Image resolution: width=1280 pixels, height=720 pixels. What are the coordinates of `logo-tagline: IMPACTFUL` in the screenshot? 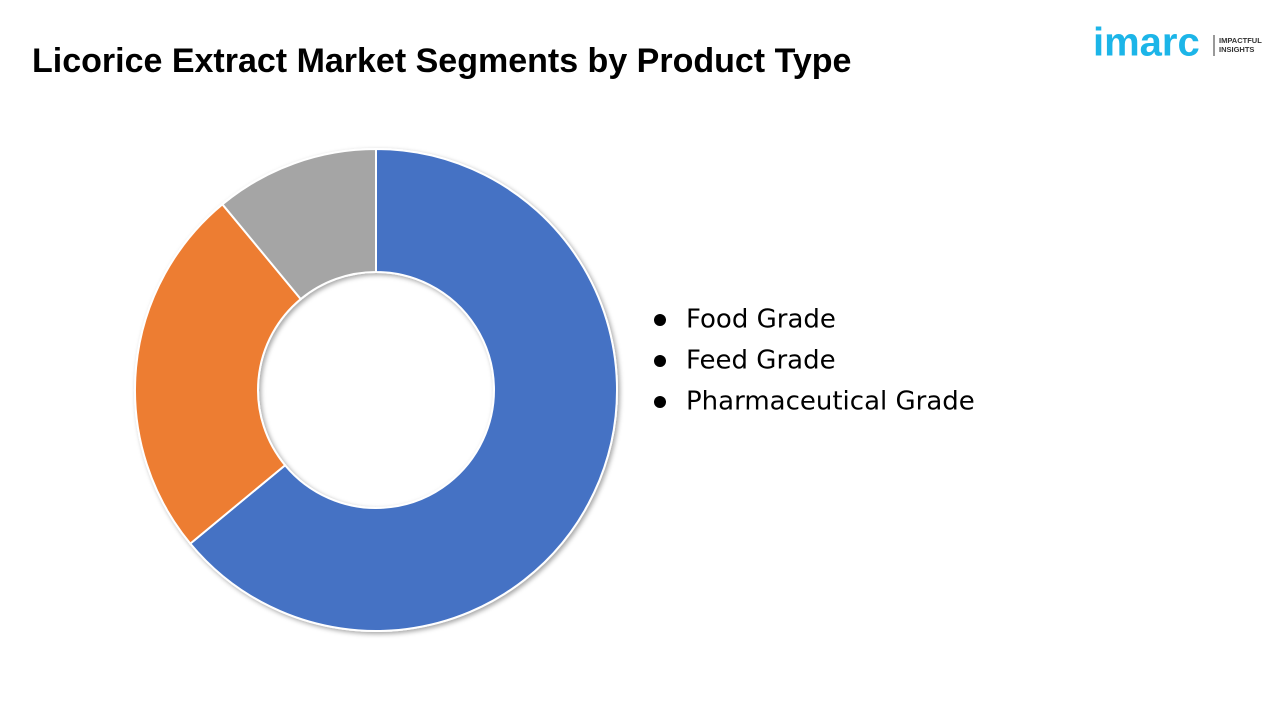 It's located at (1240, 40).